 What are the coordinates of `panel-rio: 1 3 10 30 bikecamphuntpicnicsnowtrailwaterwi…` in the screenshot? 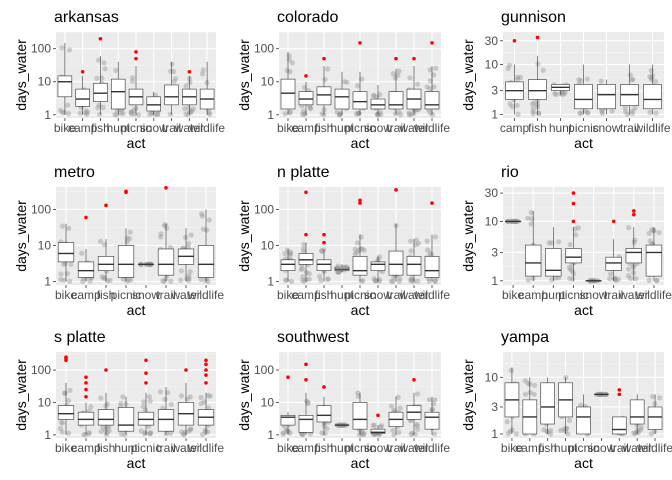 It's located at (566, 241).